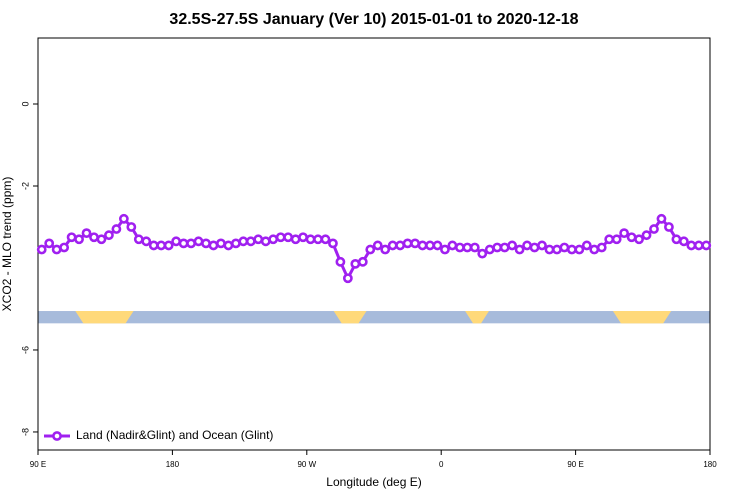 Image resolution: width=750 pixels, height=500 pixels. What do you see at coordinates (25, 186) in the screenshot?
I see `y-tick-label: -2` at bounding box center [25, 186].